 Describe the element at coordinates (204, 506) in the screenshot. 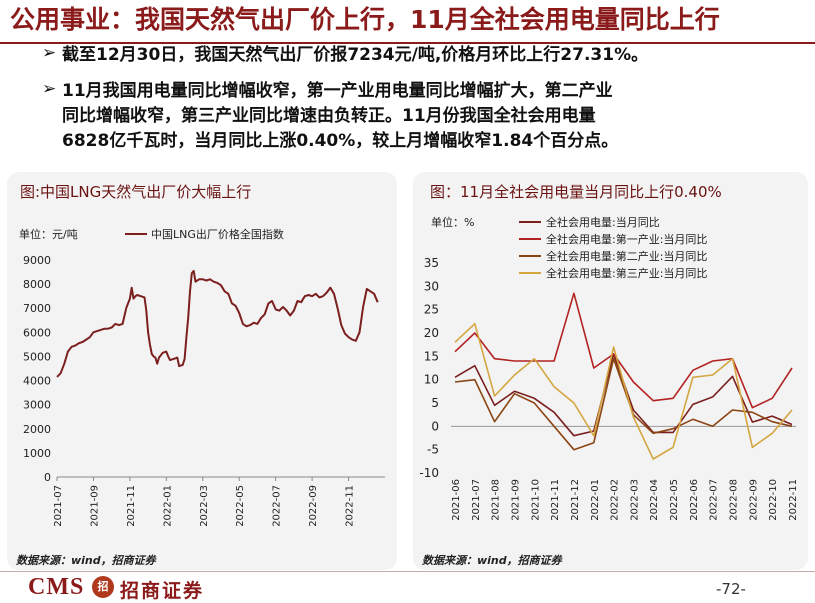

I see `lng-x-tick-label: 2022-03` at that location.